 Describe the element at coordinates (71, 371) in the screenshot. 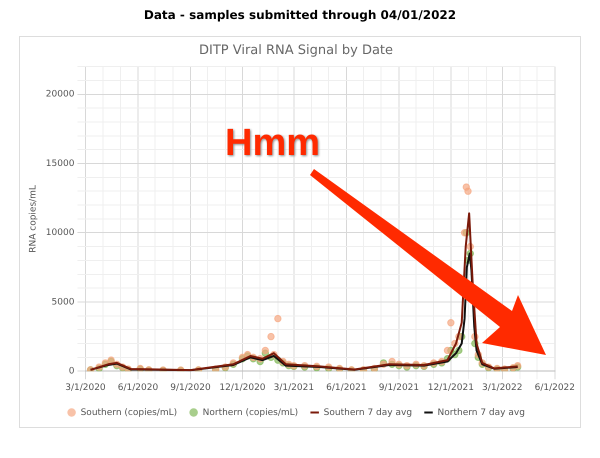

I see `y-tick-label: 0` at that location.